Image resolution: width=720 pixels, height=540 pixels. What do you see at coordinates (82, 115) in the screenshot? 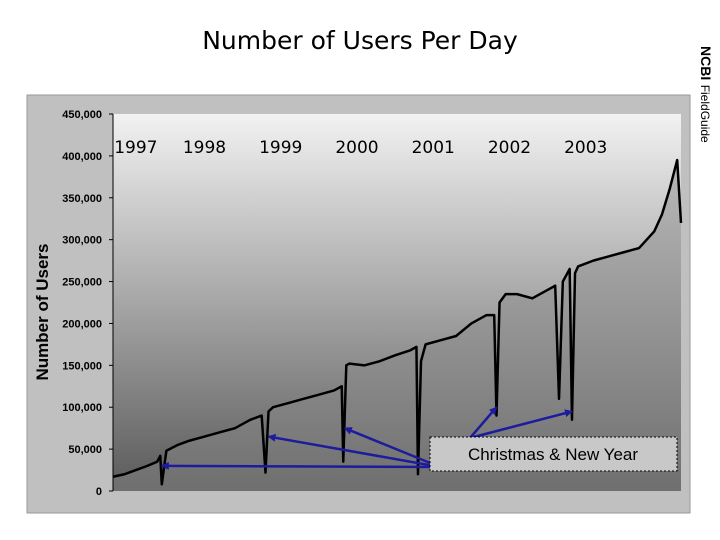
I see `y-tick-label: 450,000` at bounding box center [82, 115].